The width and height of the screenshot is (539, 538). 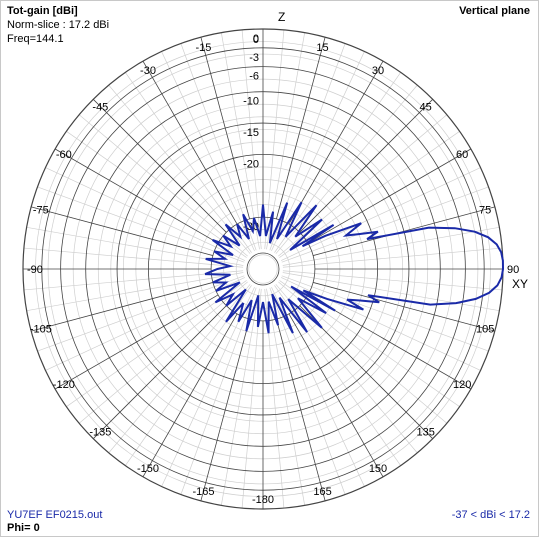 I want to click on minor-level-circle, so click(x=263, y=269).